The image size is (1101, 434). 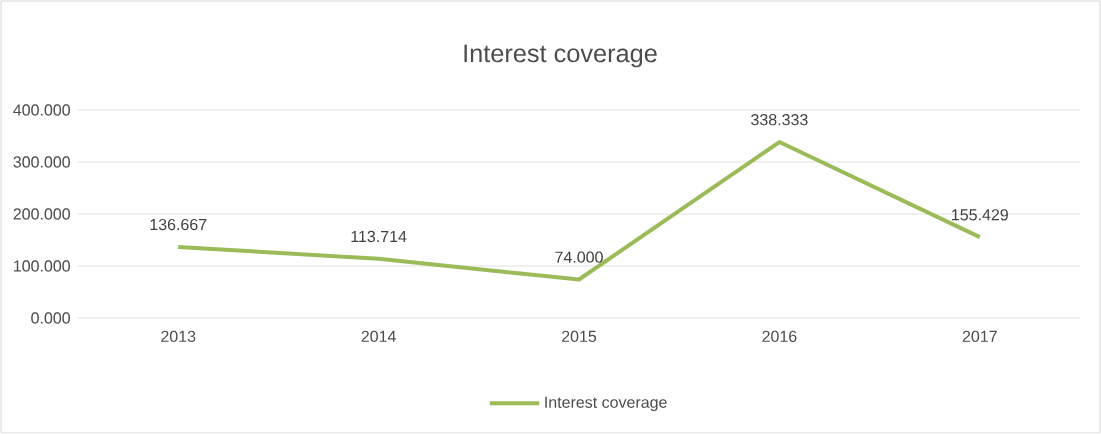 I want to click on data-label: 155.429, so click(x=980, y=215).